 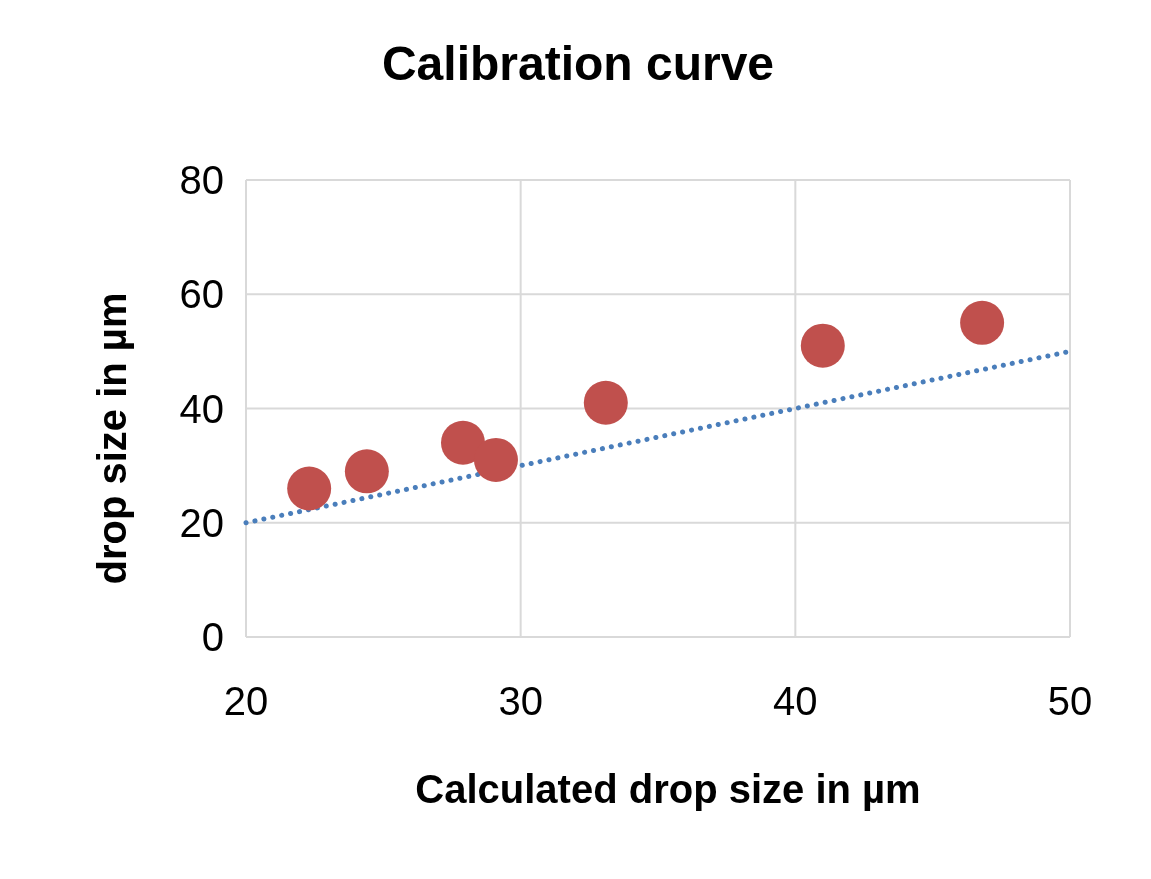 What do you see at coordinates (212, 637) in the screenshot?
I see `y-tick-label: 0` at bounding box center [212, 637].